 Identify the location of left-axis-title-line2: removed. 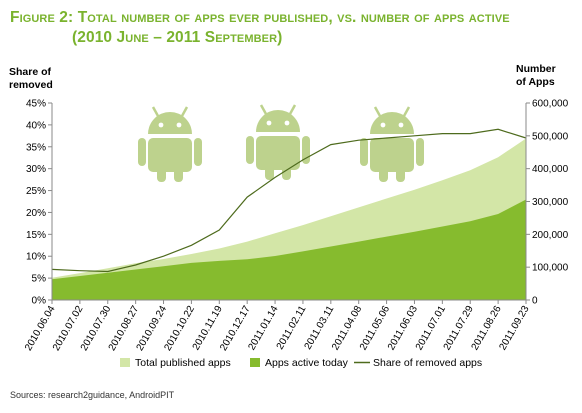
(31, 85).